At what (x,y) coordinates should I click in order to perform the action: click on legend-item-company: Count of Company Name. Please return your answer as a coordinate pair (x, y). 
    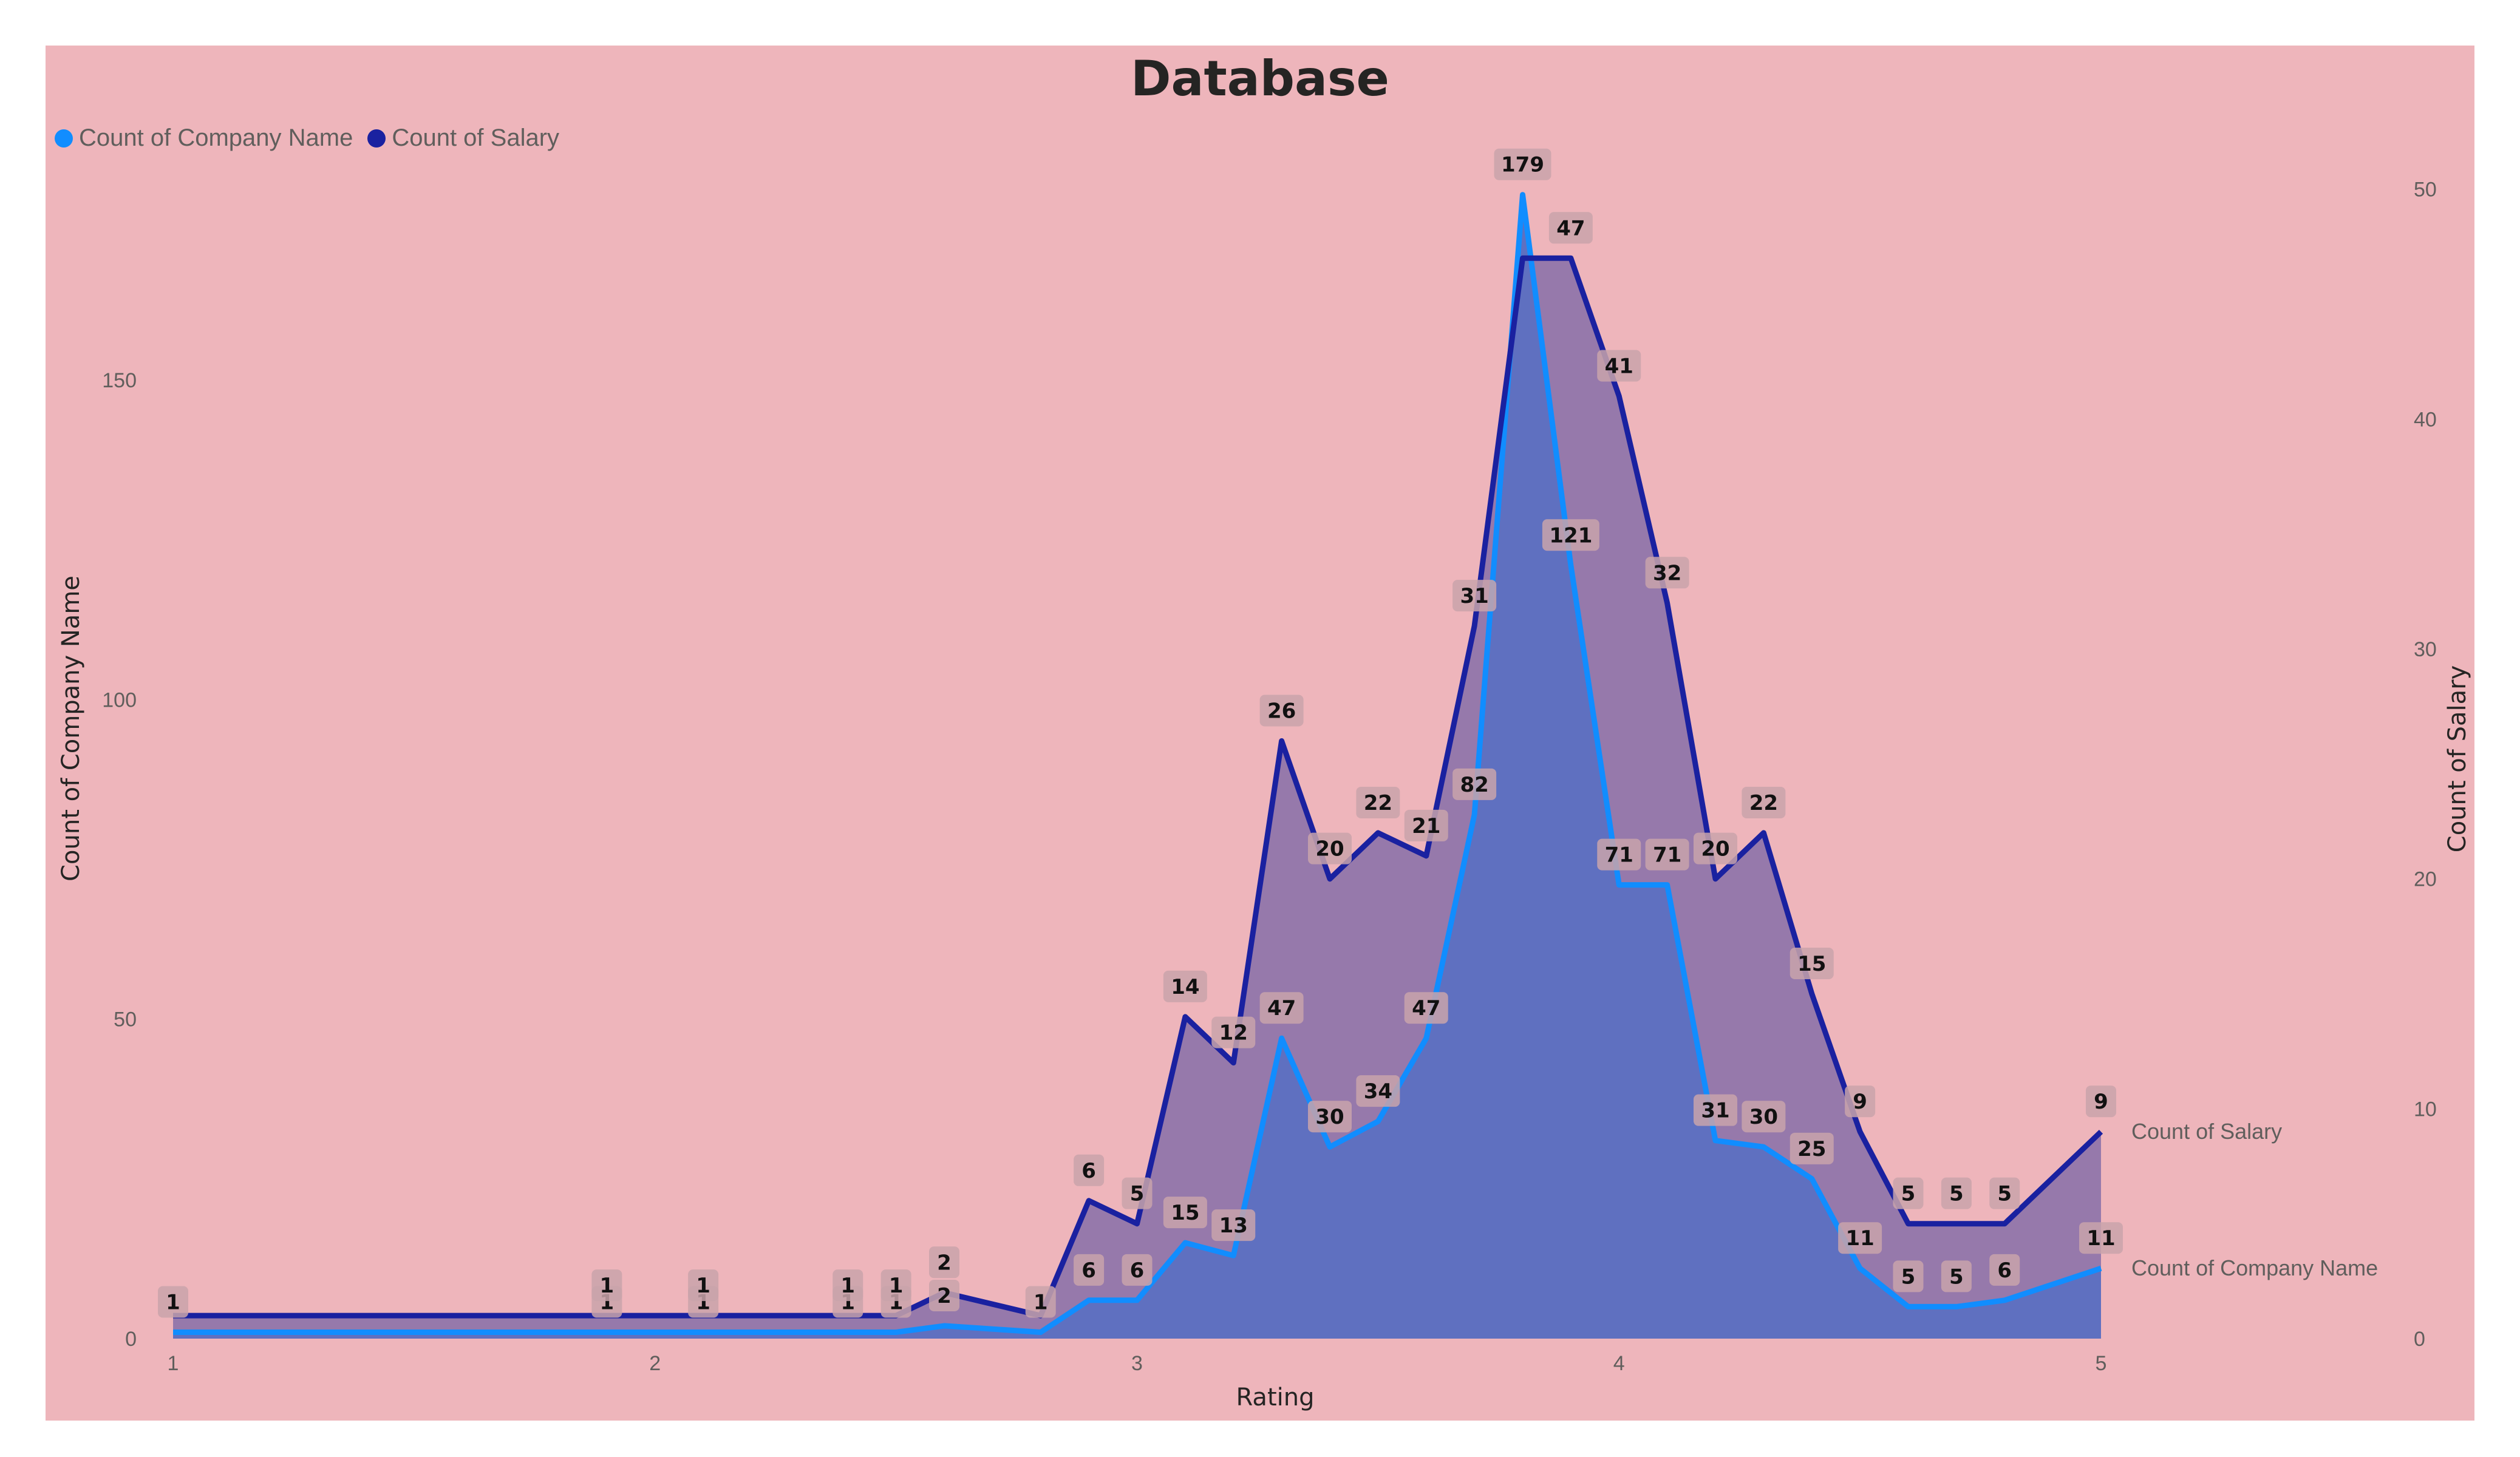
    Looking at the image, I should click on (204, 138).